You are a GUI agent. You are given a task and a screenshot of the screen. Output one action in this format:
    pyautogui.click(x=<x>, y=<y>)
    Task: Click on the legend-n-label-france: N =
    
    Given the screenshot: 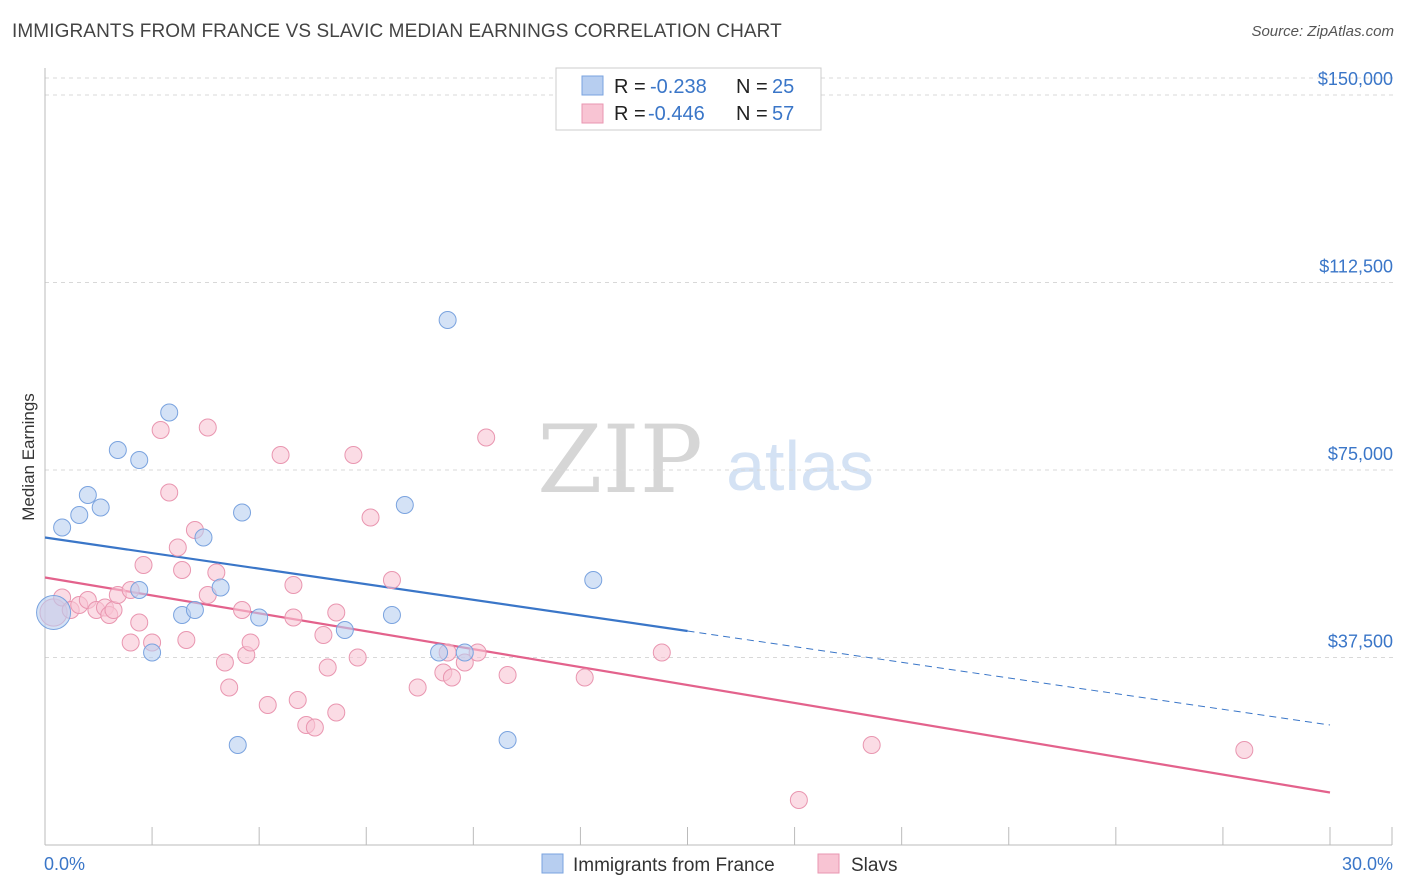 What is the action you would take?
    pyautogui.click(x=752, y=87)
    